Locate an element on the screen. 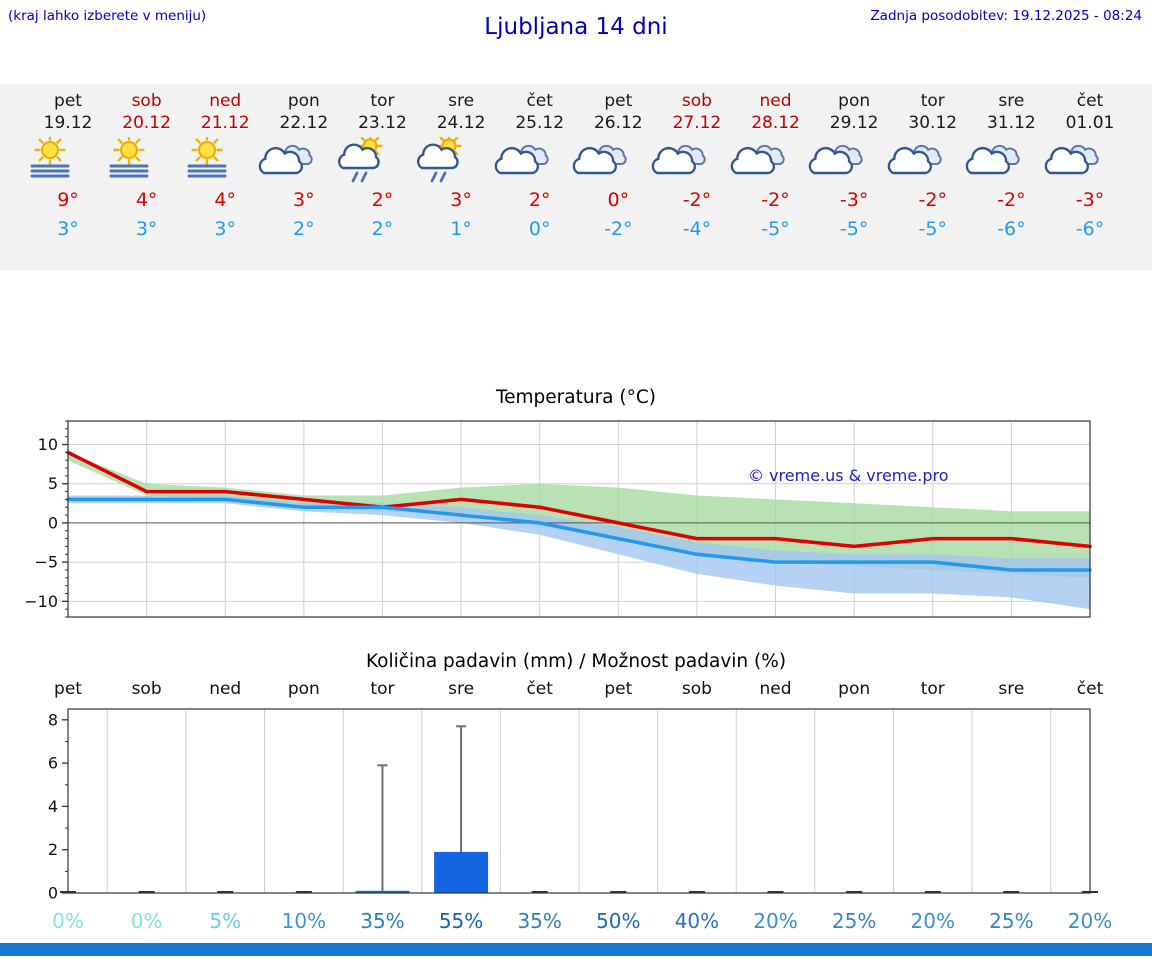  precip-ytick-label: 8 is located at coordinates (53, 719).